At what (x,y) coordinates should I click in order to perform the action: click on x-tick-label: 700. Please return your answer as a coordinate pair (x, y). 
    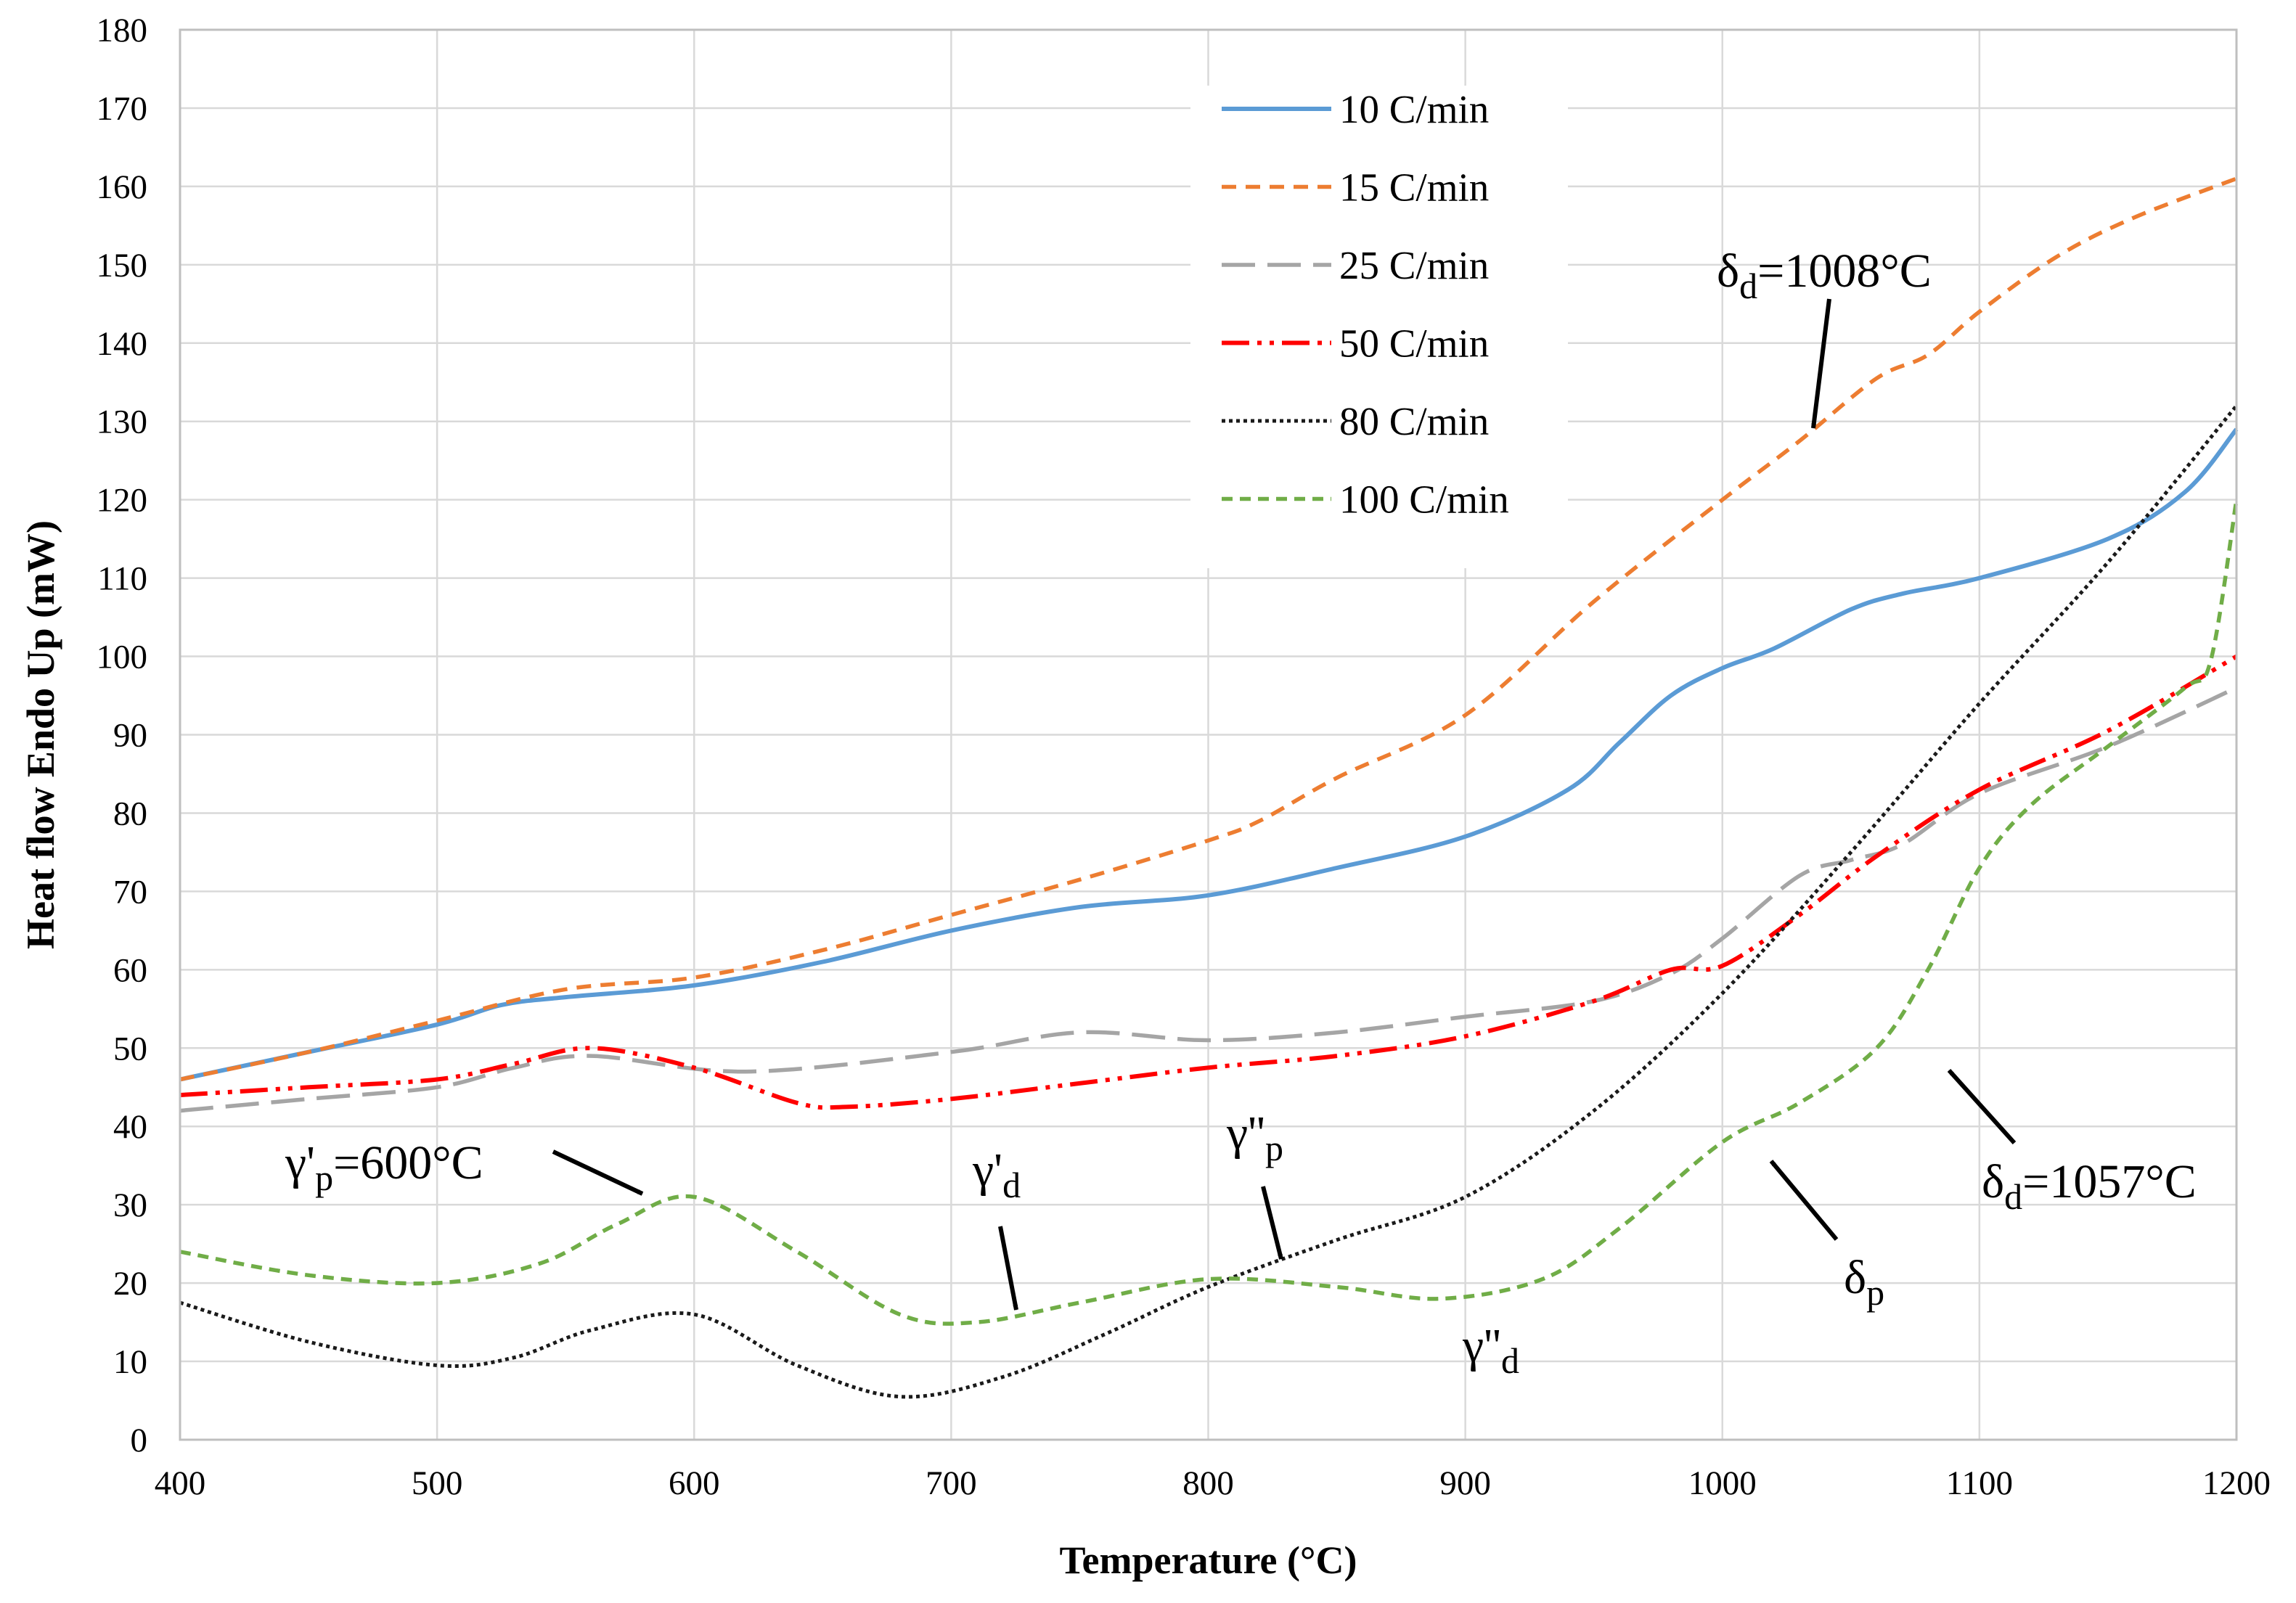
    Looking at the image, I should click on (951, 1483).